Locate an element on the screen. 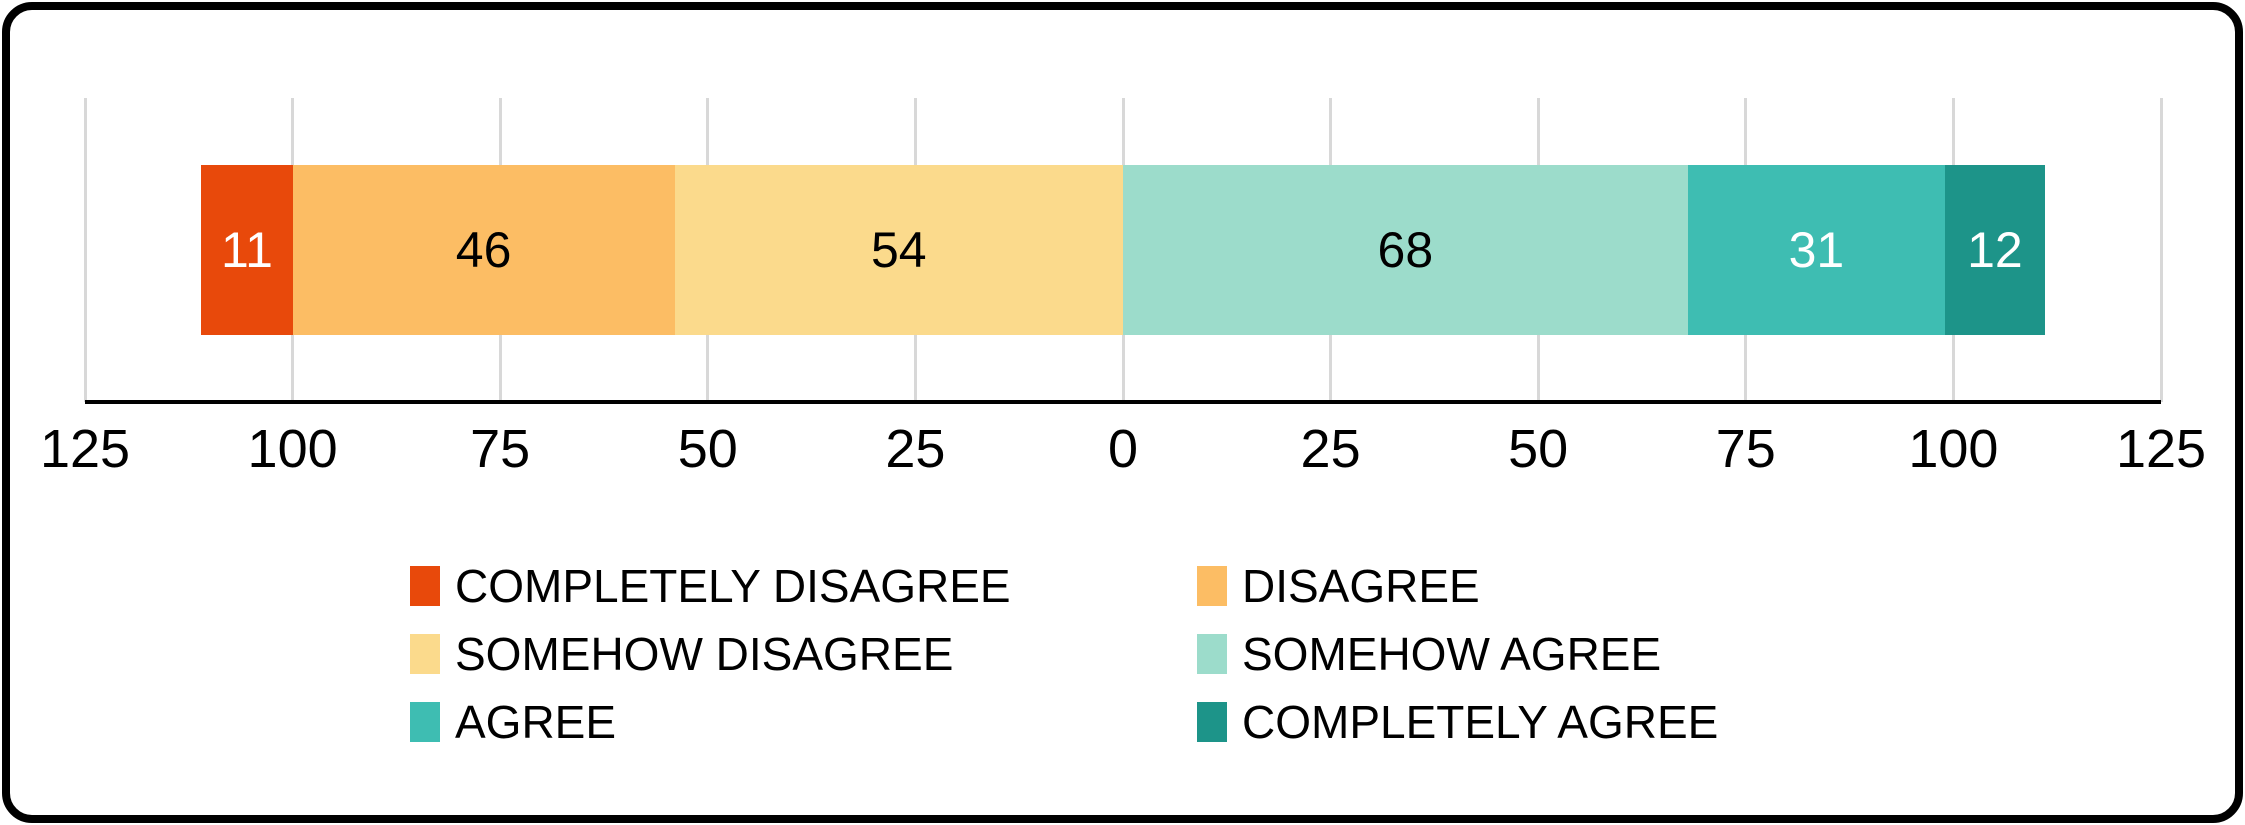  legend-item-disagree: DISAGREE is located at coordinates (1338, 586).